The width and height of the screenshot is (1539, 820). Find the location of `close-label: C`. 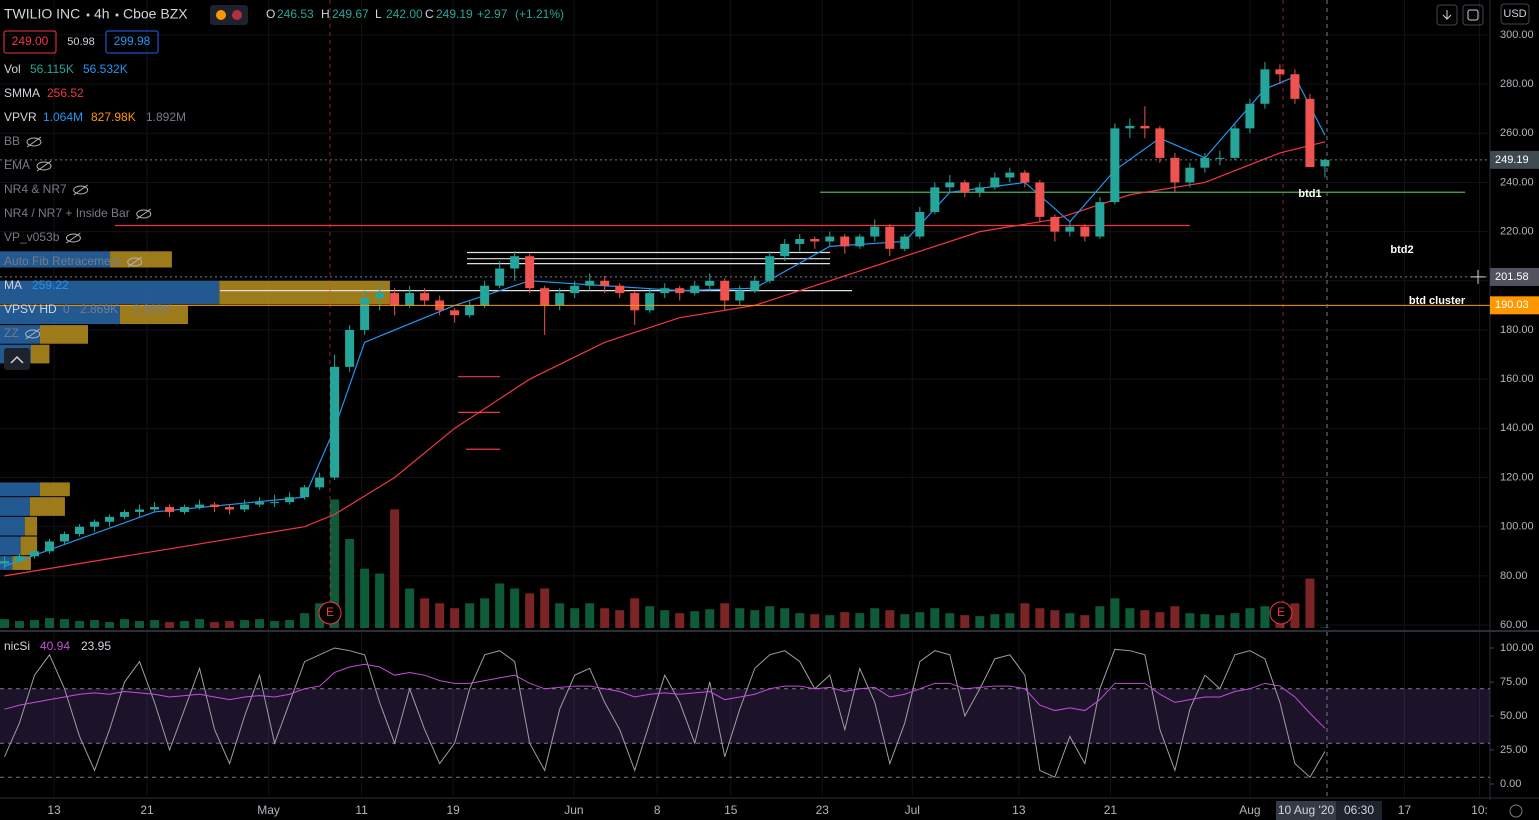

close-label: C is located at coordinates (429, 14).